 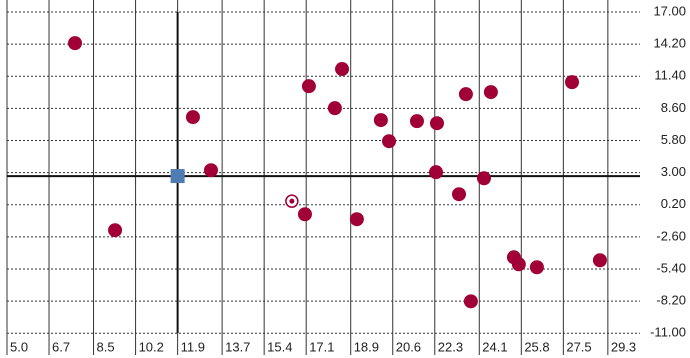 What do you see at coordinates (494, 346) in the screenshot?
I see `x-tick-label: 24.1` at bounding box center [494, 346].